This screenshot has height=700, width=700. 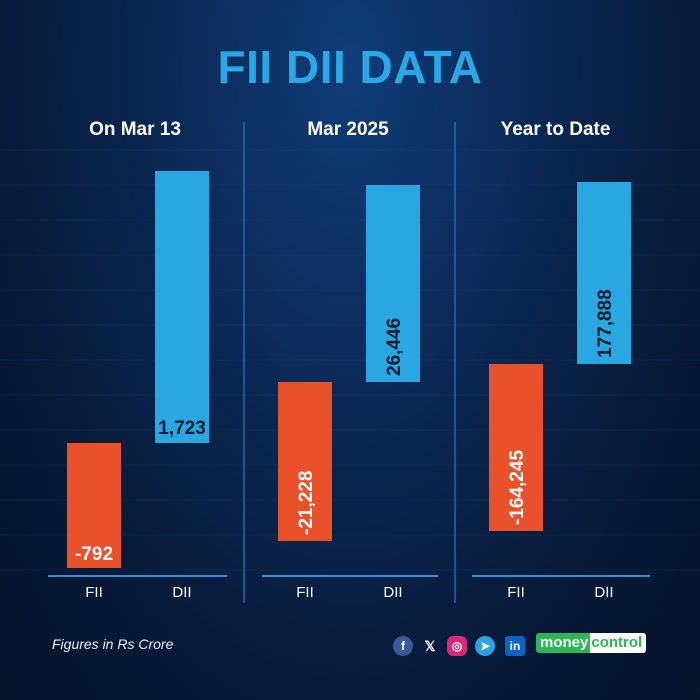 What do you see at coordinates (94, 554) in the screenshot?
I see `value-label-fii: -792` at bounding box center [94, 554].